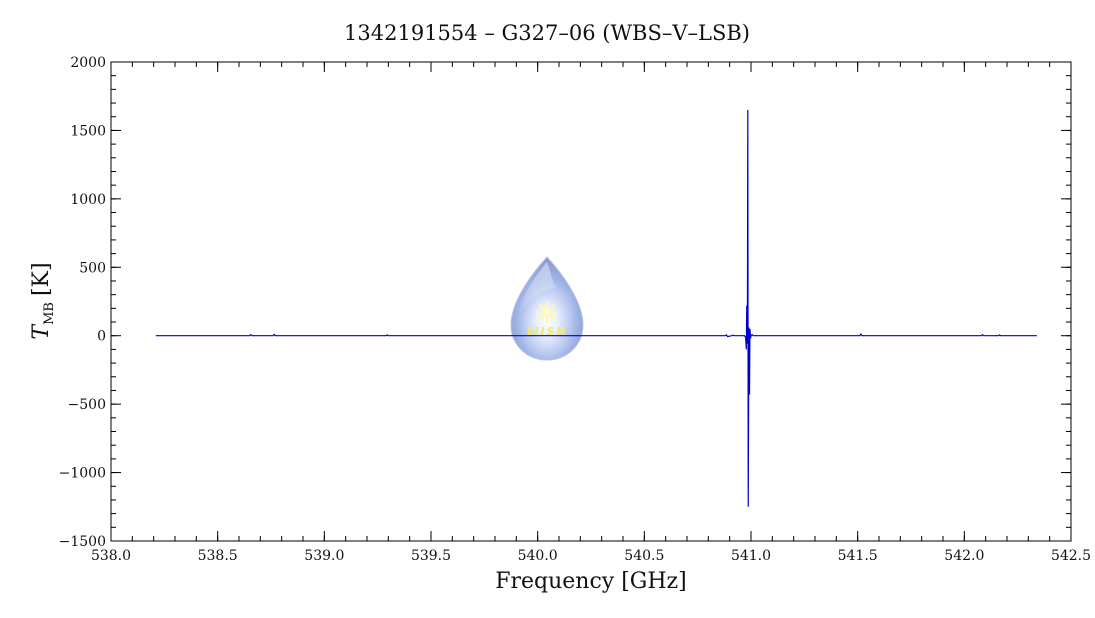 Image resolution: width=1095 pixels, height=618 pixels. Describe the element at coordinates (43, 300) in the screenshot. I see `y-axis-label: TMB [K]` at that location.